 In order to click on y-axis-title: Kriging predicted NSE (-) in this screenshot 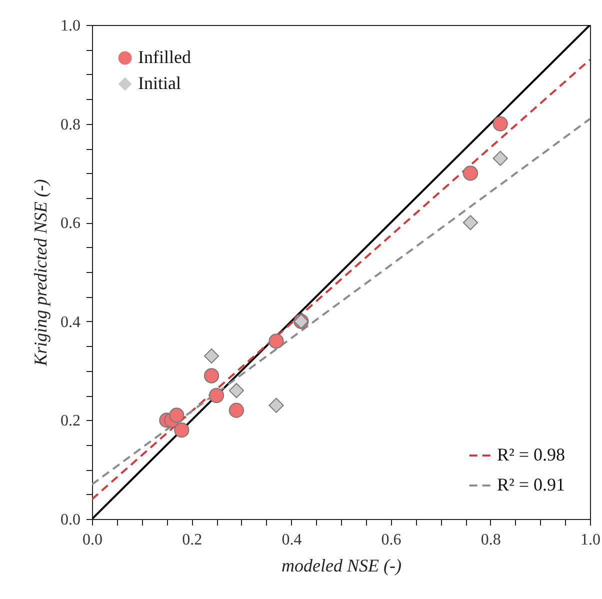, I will do `click(40, 273)`.